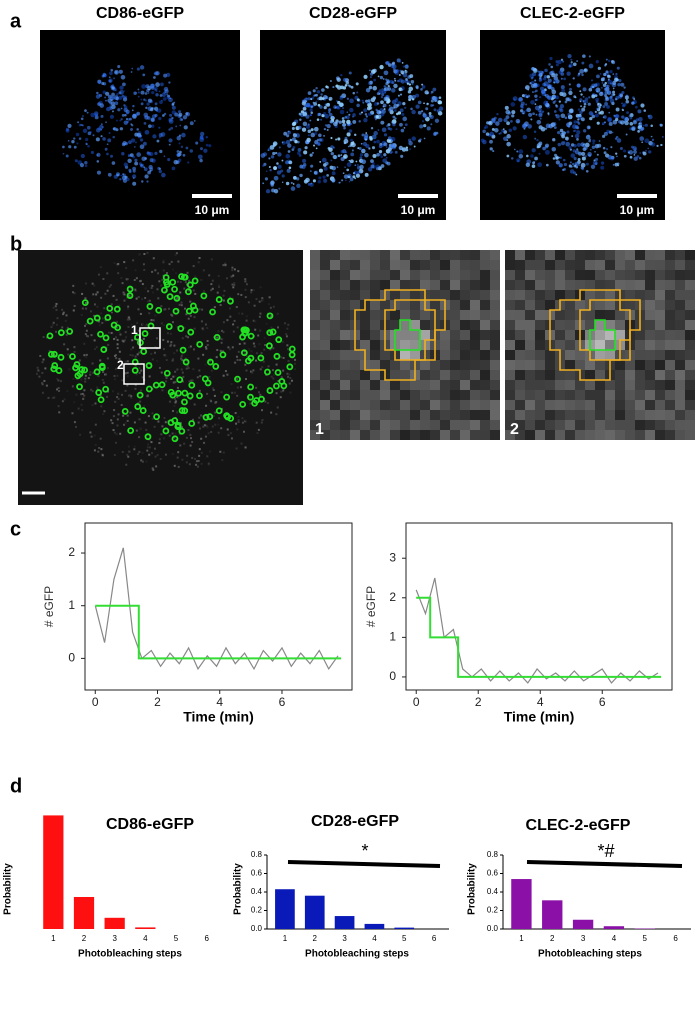 Image resolution: width=696 pixels, height=1019 pixels. What do you see at coordinates (405, 345) in the screenshot?
I see `zoom-image: 1` at bounding box center [405, 345].